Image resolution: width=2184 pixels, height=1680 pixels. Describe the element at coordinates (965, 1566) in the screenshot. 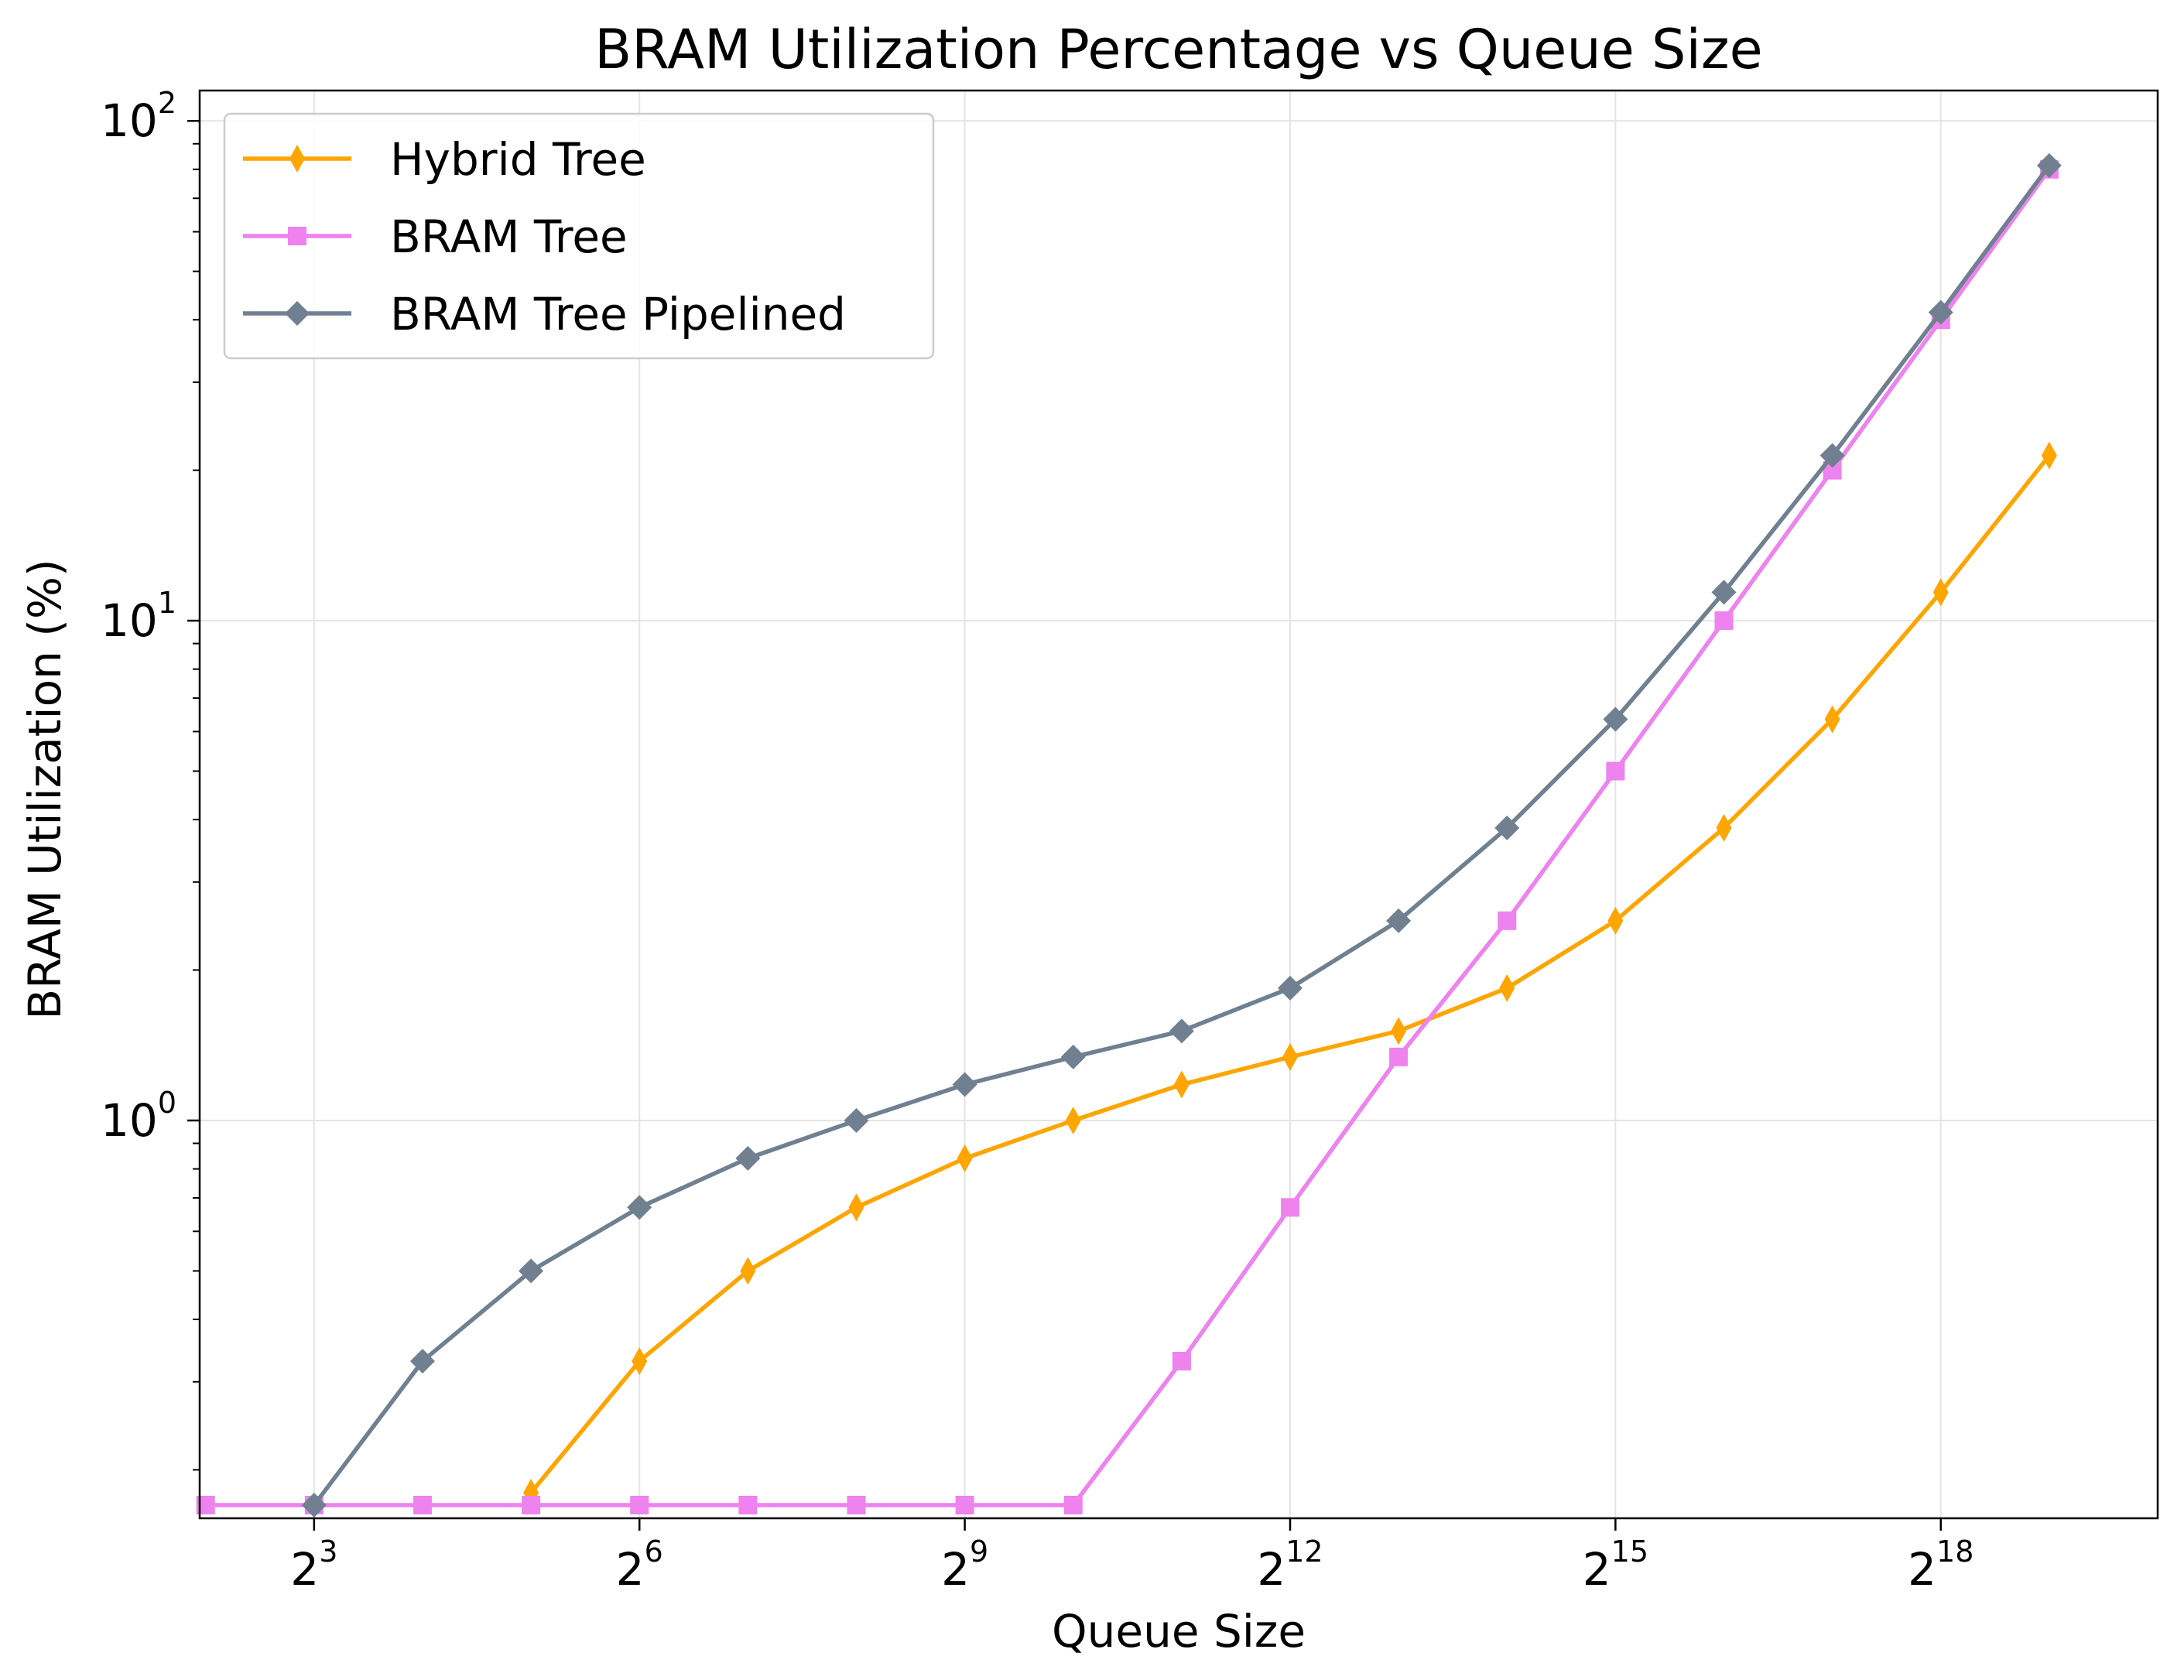

I see `x-tick-label: 29` at that location.